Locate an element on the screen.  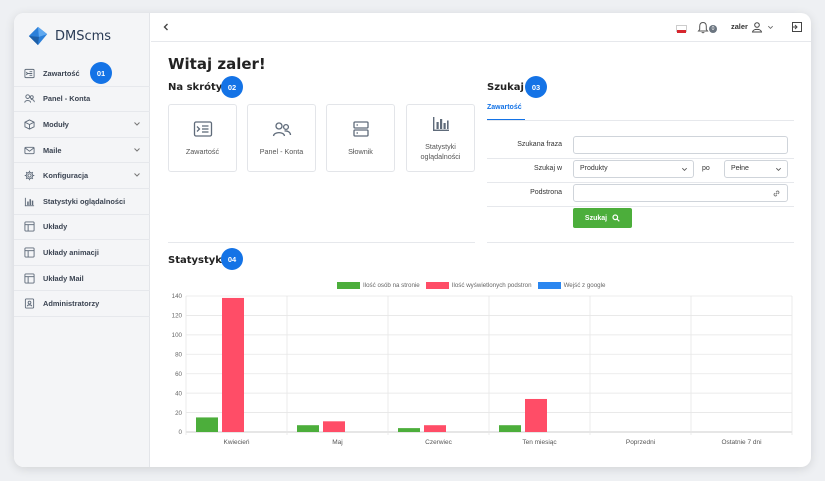
language-flag-icon is located at coordinates (681, 29).